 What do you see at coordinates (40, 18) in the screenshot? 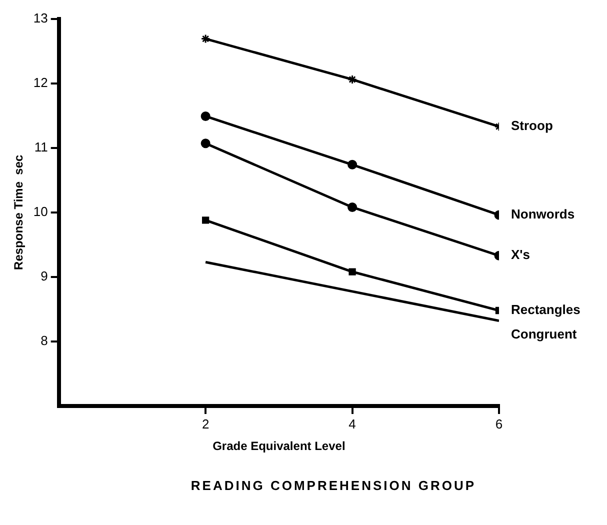
I see `y-tick-label: 13` at bounding box center [40, 18].